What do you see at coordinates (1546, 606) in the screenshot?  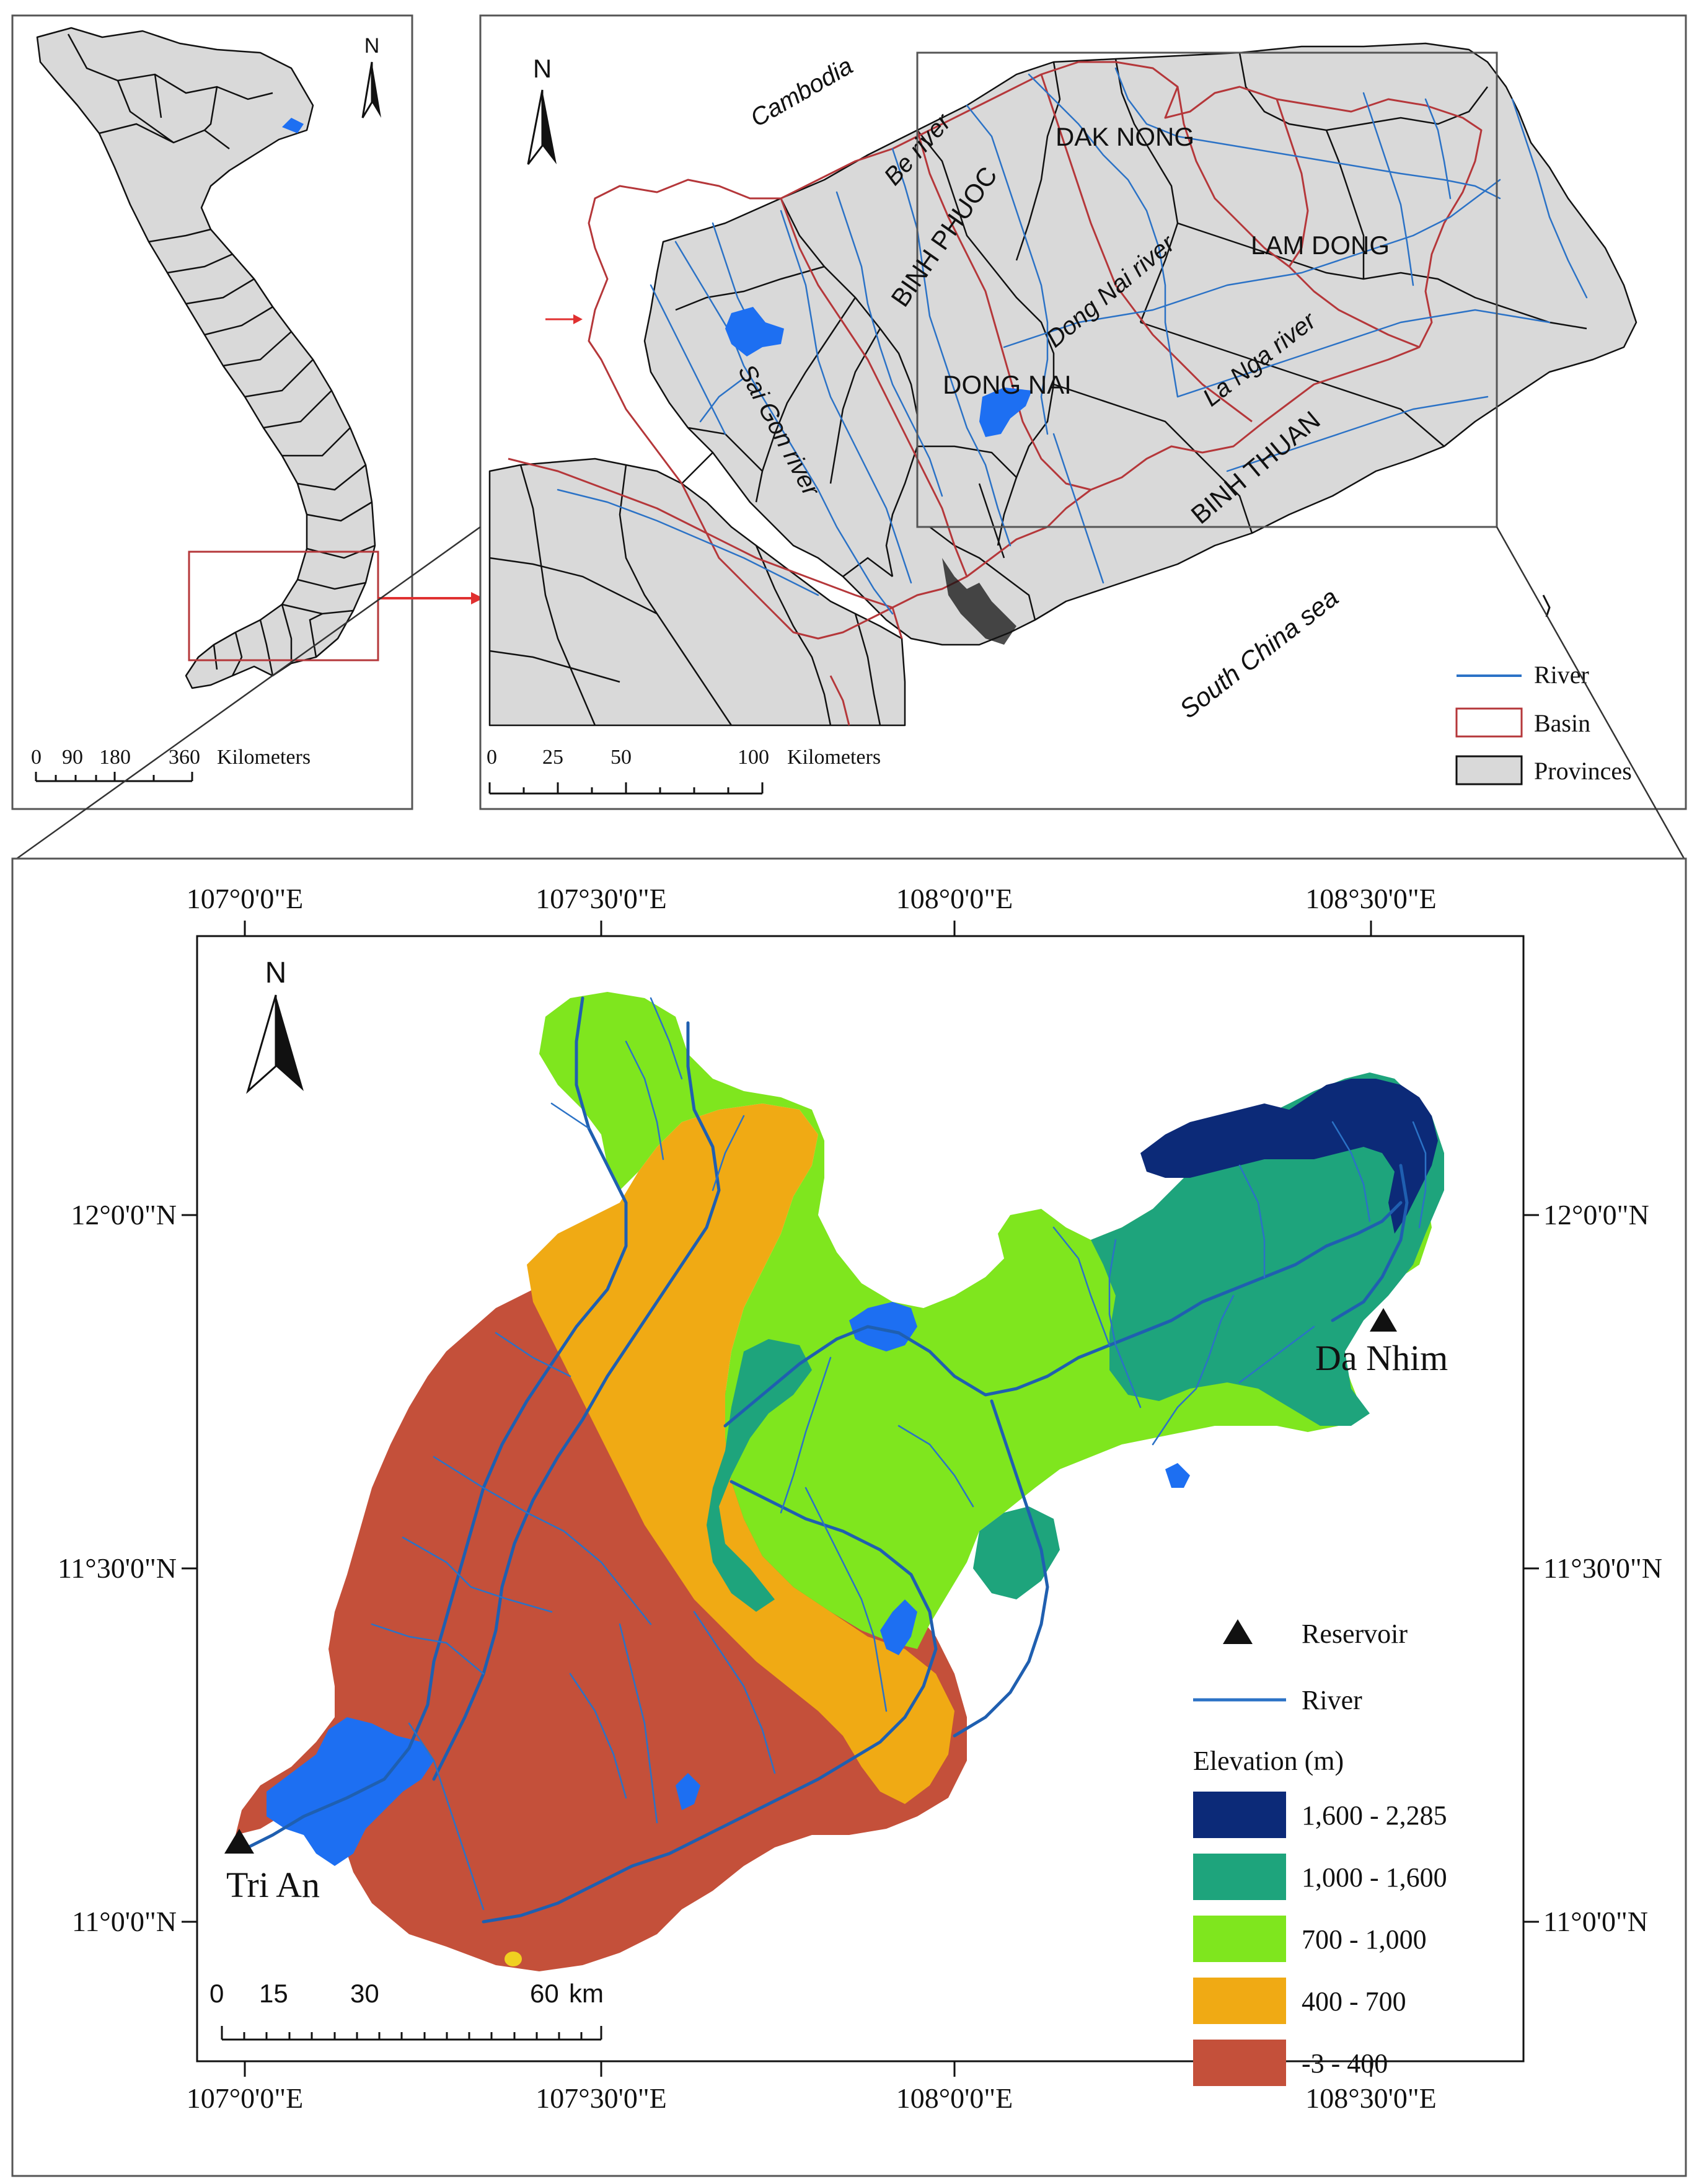 I see `region-island-mark` at bounding box center [1546, 606].